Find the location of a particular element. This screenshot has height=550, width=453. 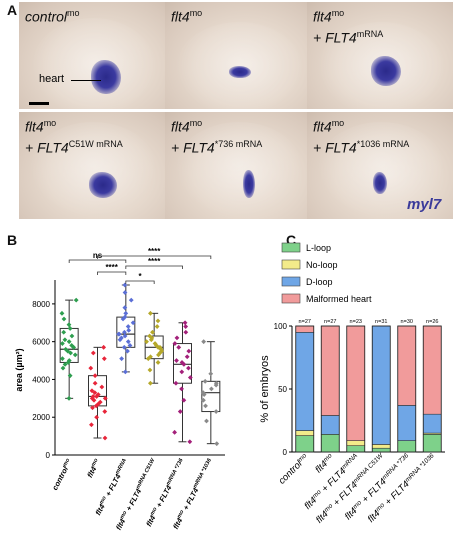

n-label: n=27 is located at coordinates (330, 322).